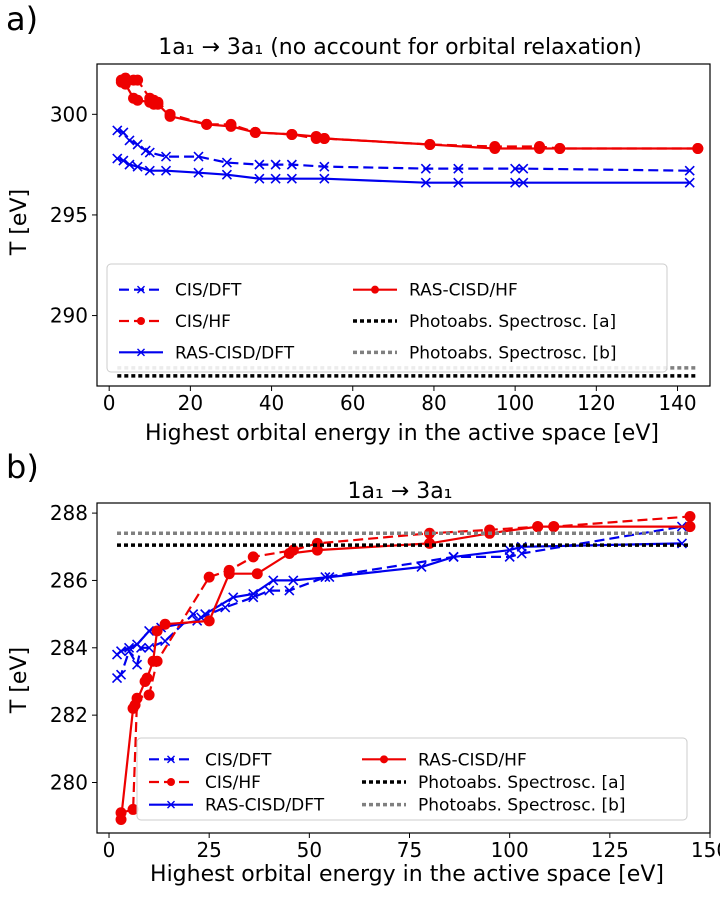  Describe the element at coordinates (208, 291) in the screenshot. I see `panel-a-legend-label-cis-dft: CIS/DFT` at that location.